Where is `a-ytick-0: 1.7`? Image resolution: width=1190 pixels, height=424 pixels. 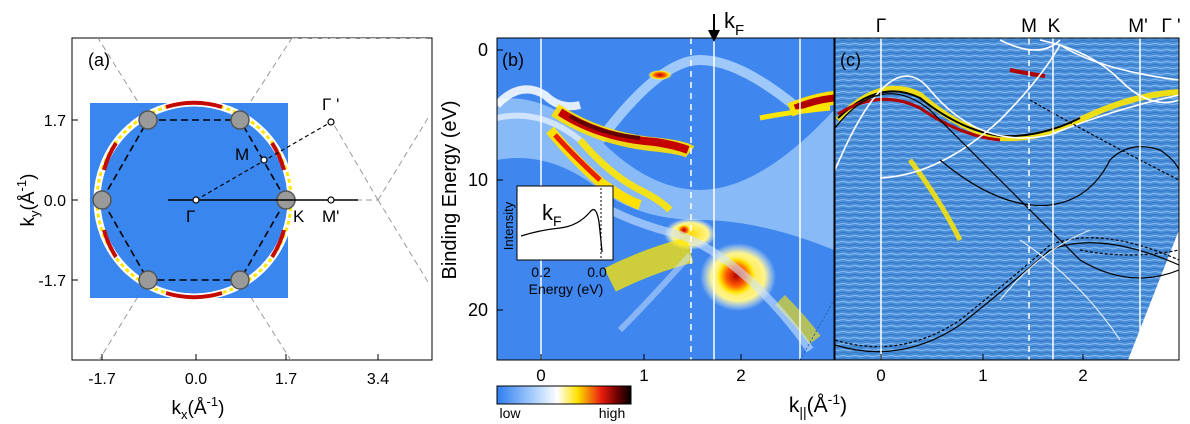 a-ytick-0: 1.7 is located at coordinates (55, 121).